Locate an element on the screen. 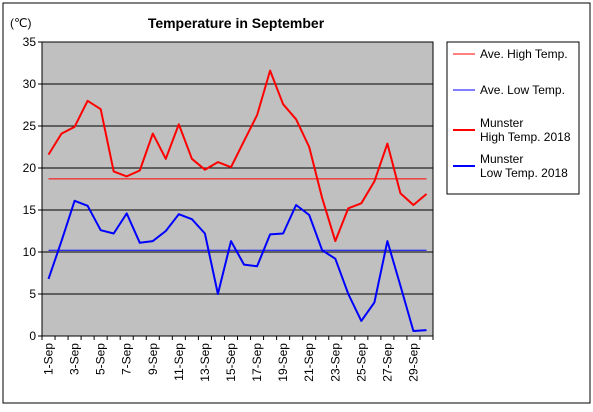 The width and height of the screenshot is (593, 412). y-tick-label: 35 is located at coordinates (30, 42).